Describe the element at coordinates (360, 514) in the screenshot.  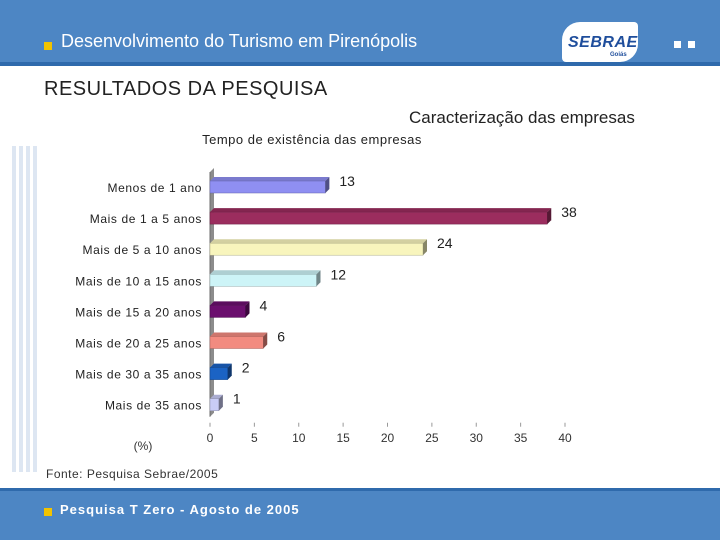
I see `footer-bar` at that location.